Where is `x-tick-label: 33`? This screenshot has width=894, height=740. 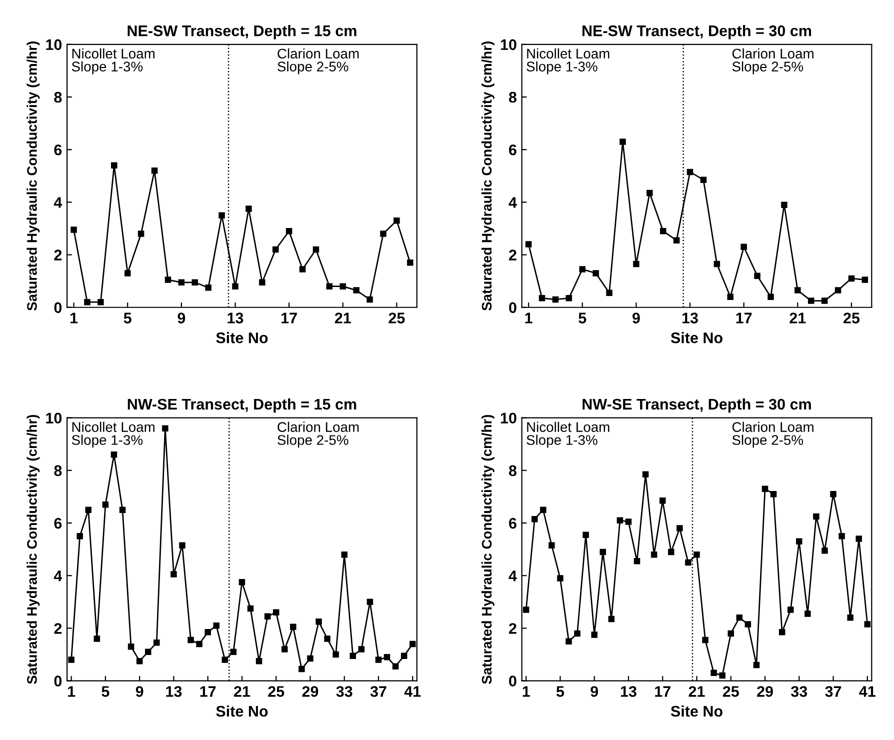 x-tick-label: 33 is located at coordinates (799, 691).